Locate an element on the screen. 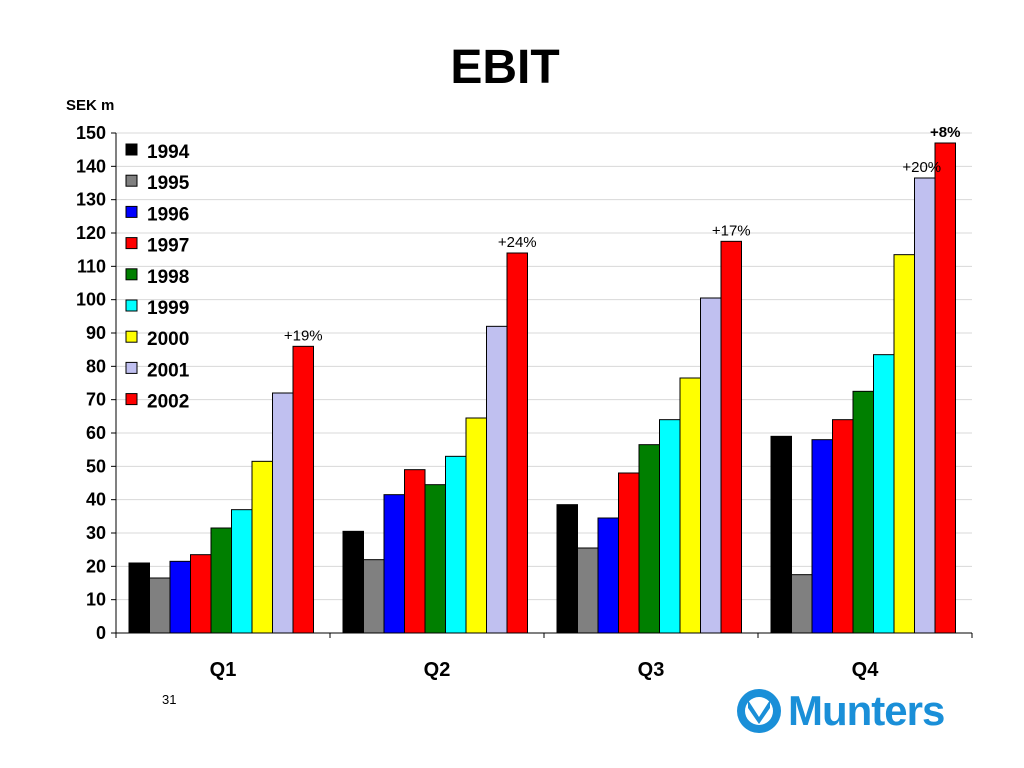 Image resolution: width=1024 pixels, height=768 pixels. bar-q1-2002 is located at coordinates (303, 489).